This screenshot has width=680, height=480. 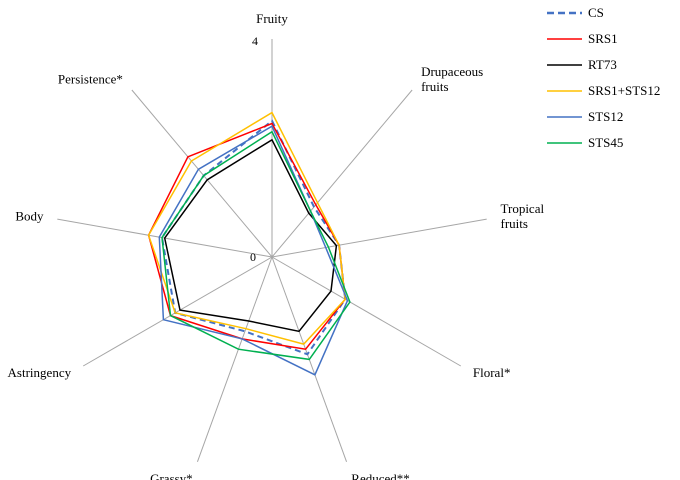 I want to click on axis-label: Fruity, so click(x=272, y=18).